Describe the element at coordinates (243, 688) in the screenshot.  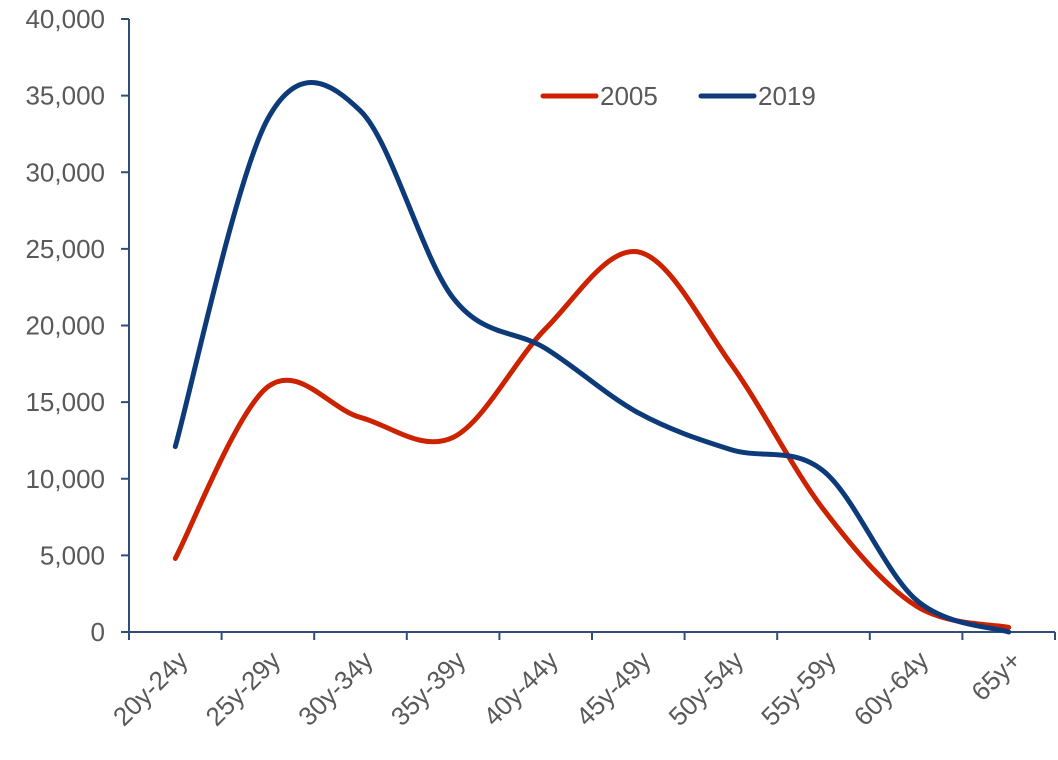
I see `x-tick-label: 25y-29y` at that location.